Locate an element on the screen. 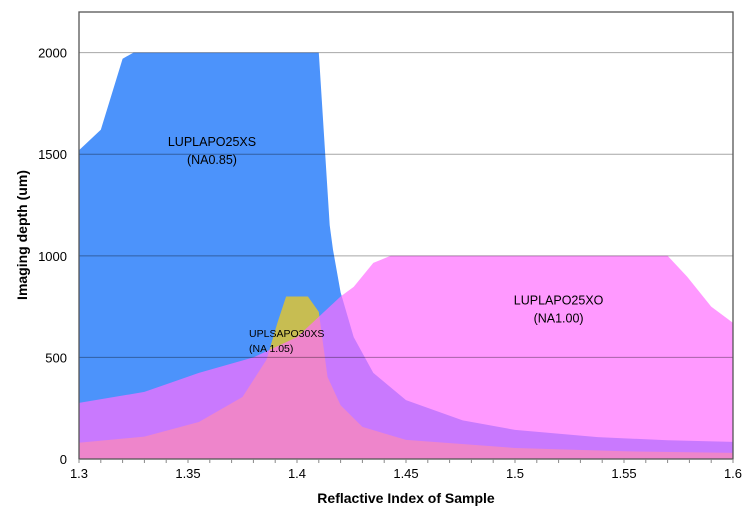 The height and width of the screenshot is (526, 750). y-tick-label: 1000 is located at coordinates (52, 256).